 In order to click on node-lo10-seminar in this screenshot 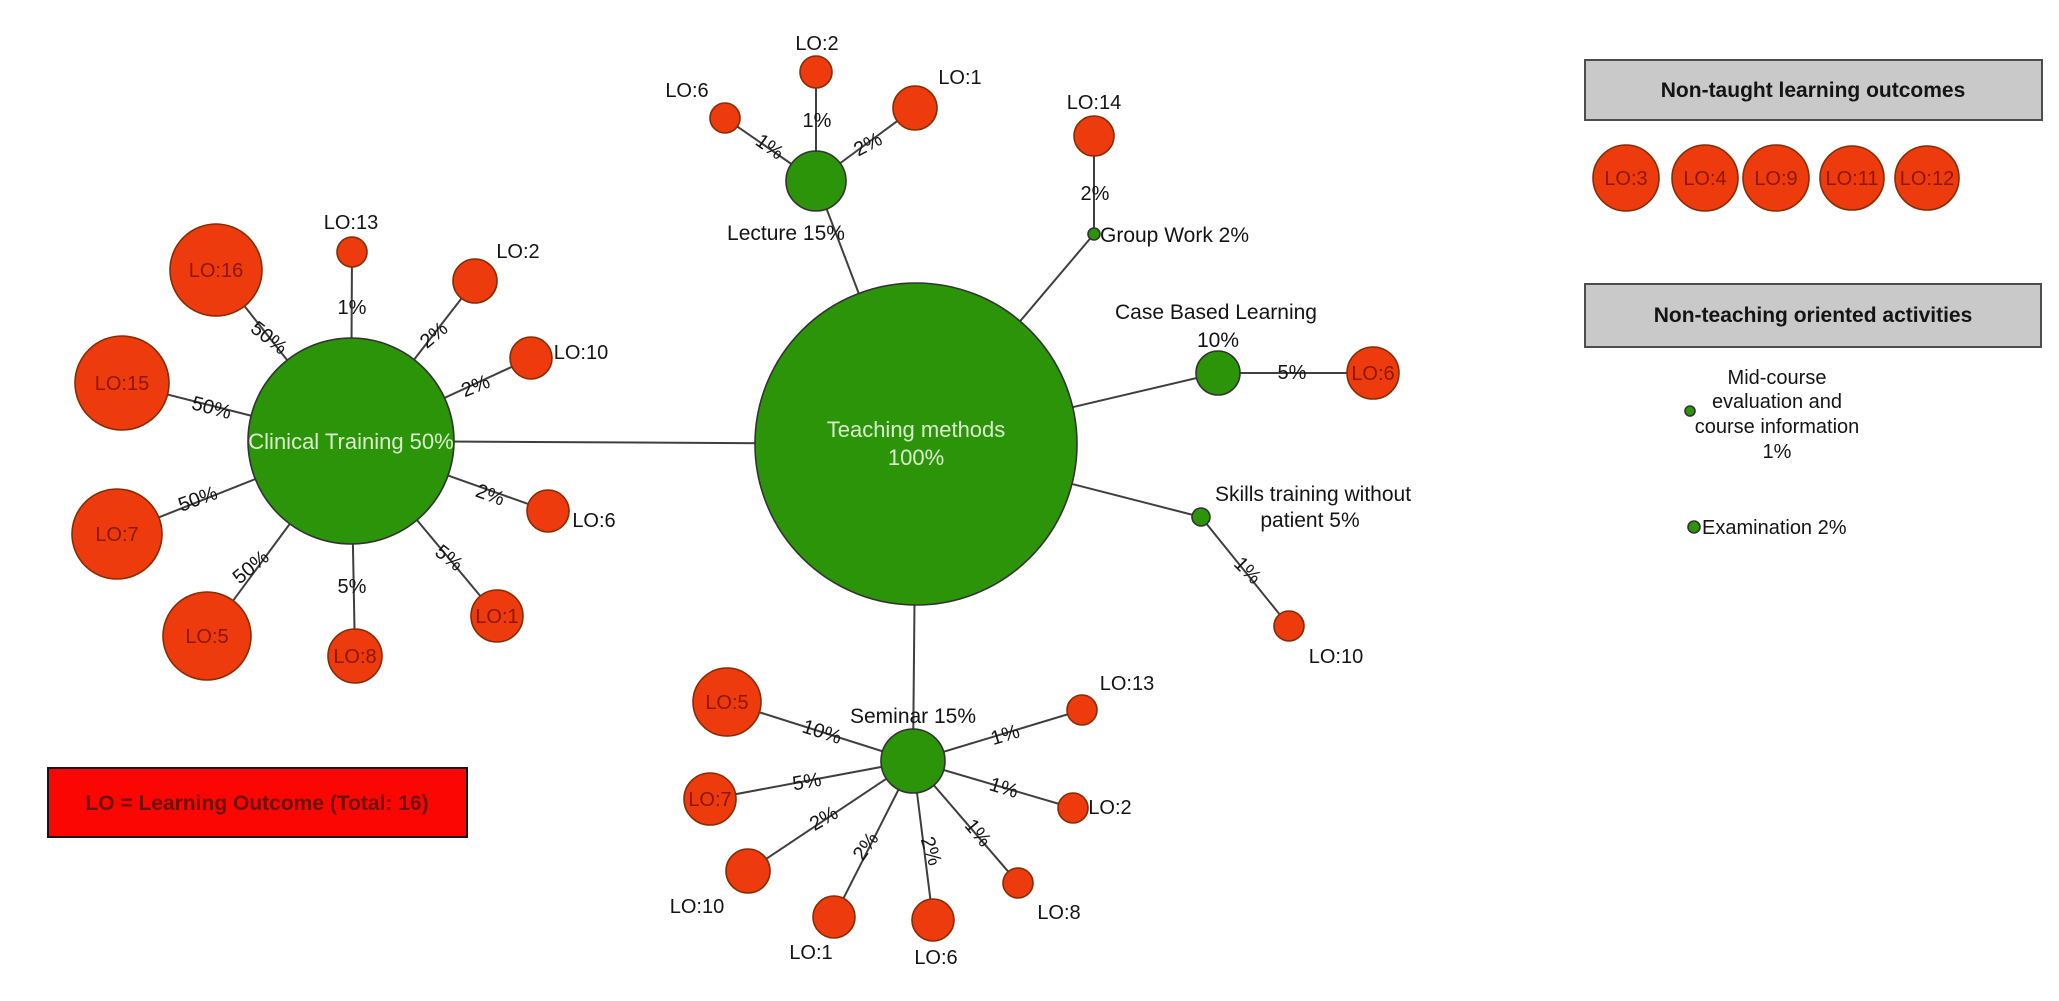, I will do `click(748, 871)`.